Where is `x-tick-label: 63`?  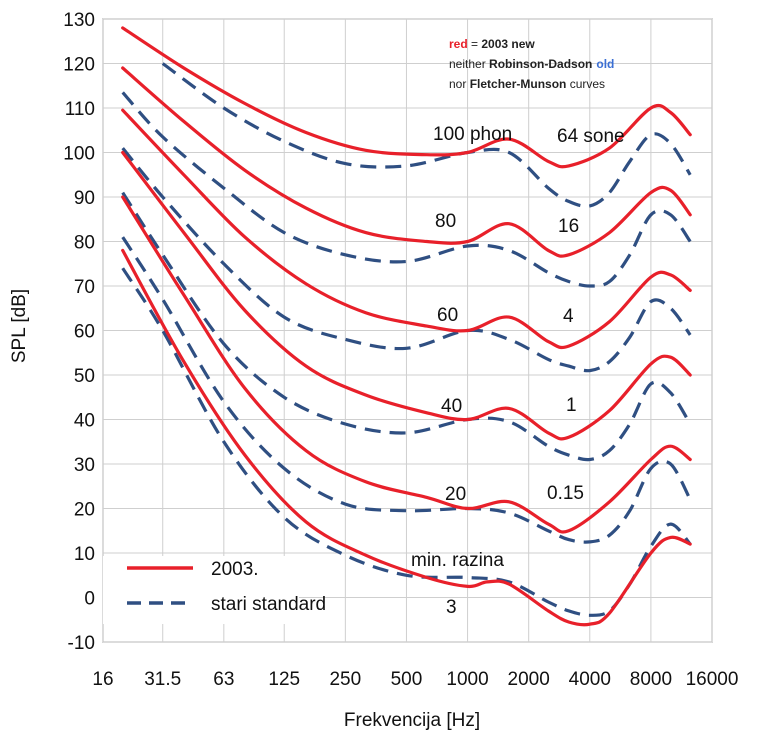 x-tick-label: 63 is located at coordinates (223, 679).